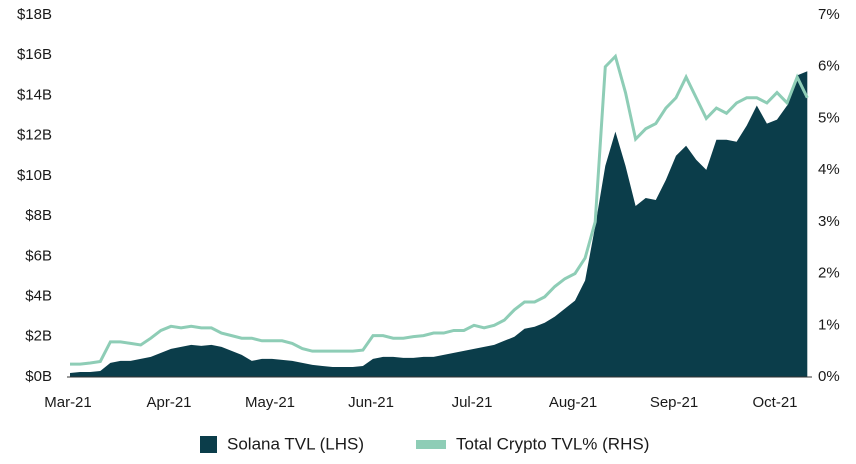 This screenshot has height=464, width=856. Describe the element at coordinates (829, 324) in the screenshot. I see `y2-tick-label: 1%` at that location.